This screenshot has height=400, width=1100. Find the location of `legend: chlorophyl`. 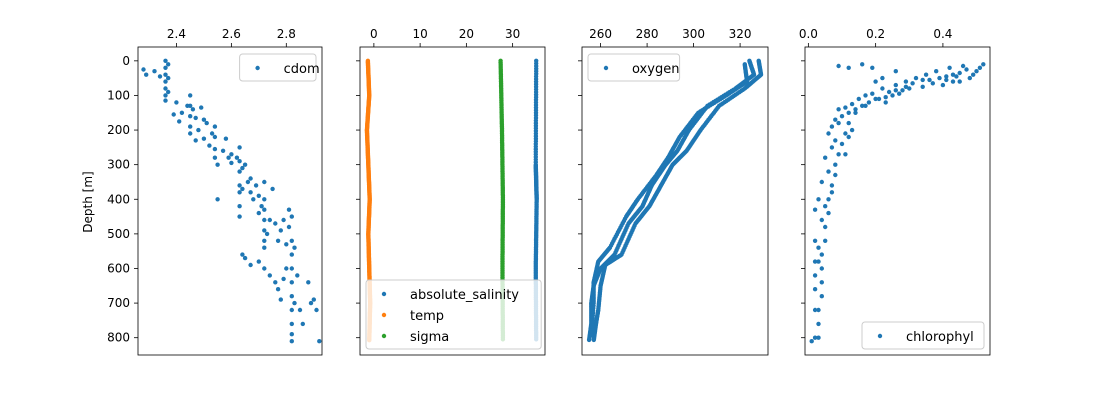

legend: chlorophyl is located at coordinates (923, 335).